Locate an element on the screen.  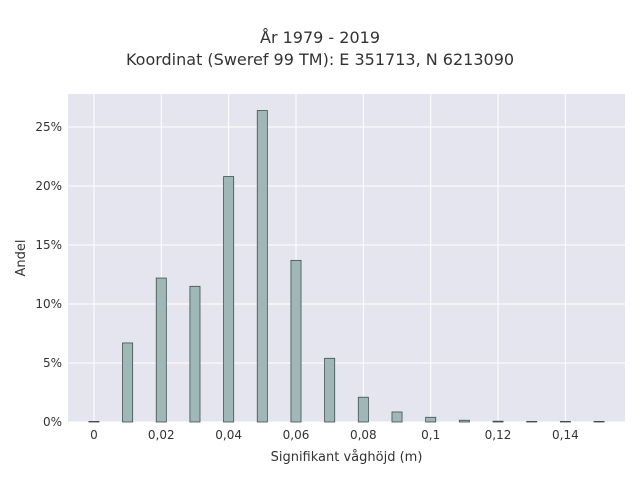
y-tick-label: 5% is located at coordinates (52, 363).